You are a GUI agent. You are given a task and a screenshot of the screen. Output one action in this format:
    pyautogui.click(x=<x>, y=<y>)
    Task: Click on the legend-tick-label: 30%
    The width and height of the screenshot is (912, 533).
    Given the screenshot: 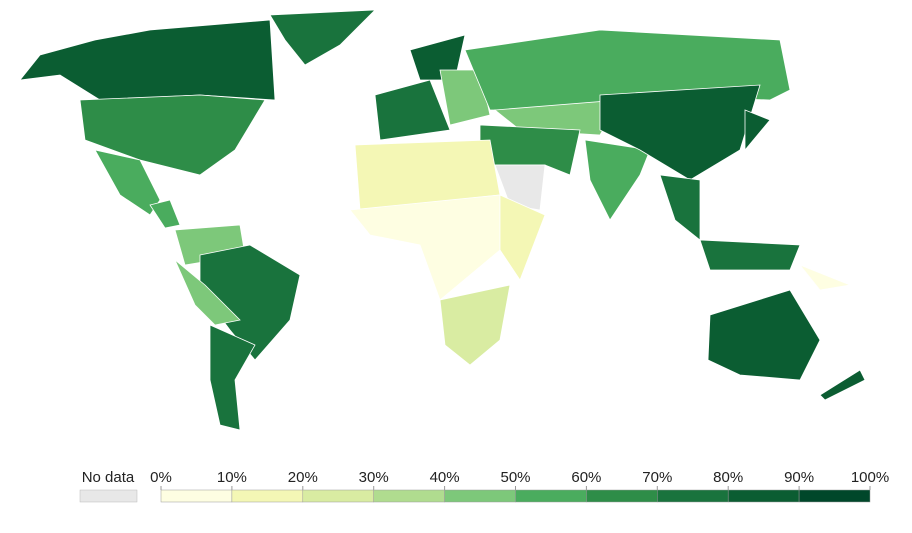 What is the action you would take?
    pyautogui.click(x=374, y=477)
    